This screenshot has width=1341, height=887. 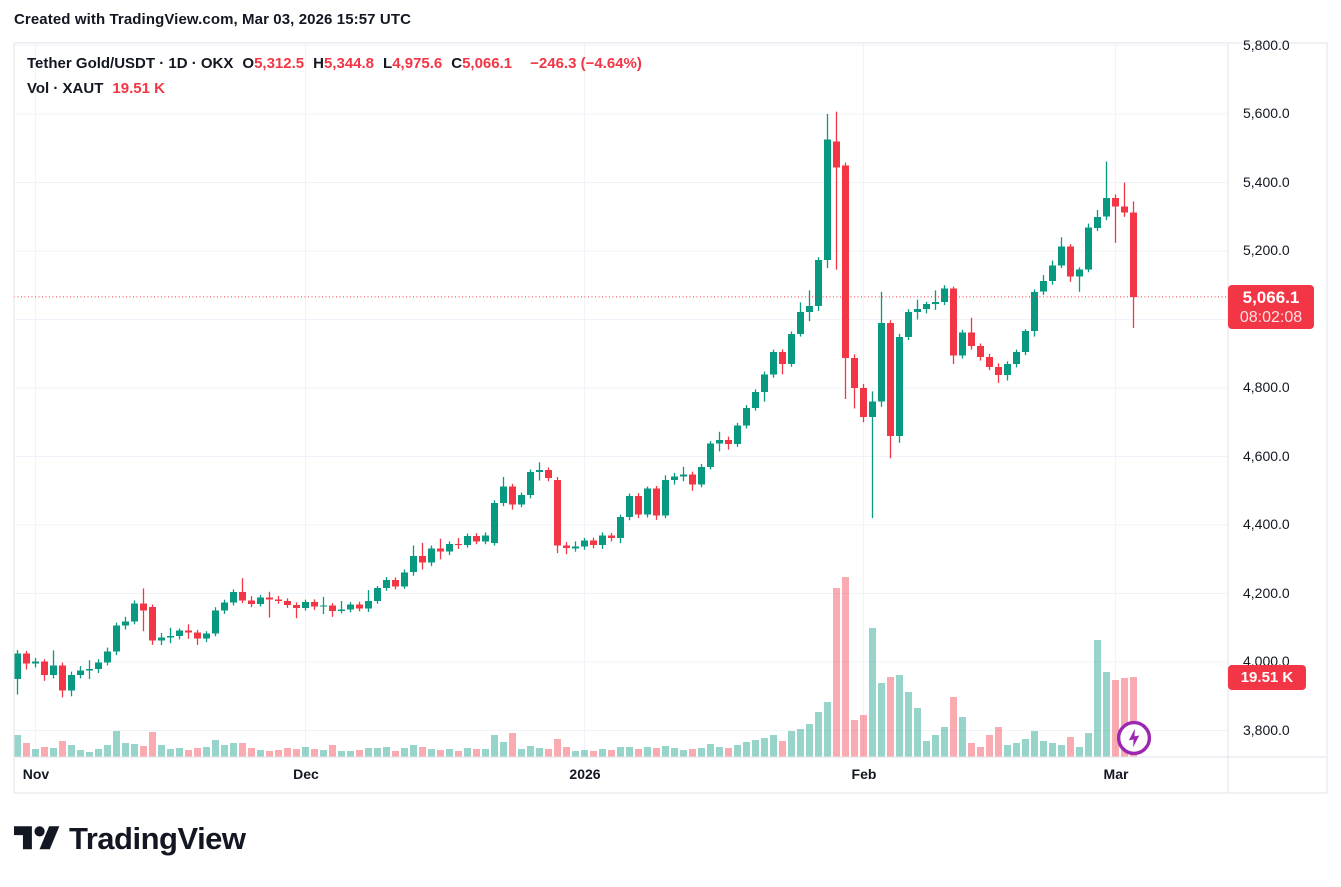 I want to click on footer-logo: TradingView, so click(x=130, y=839).